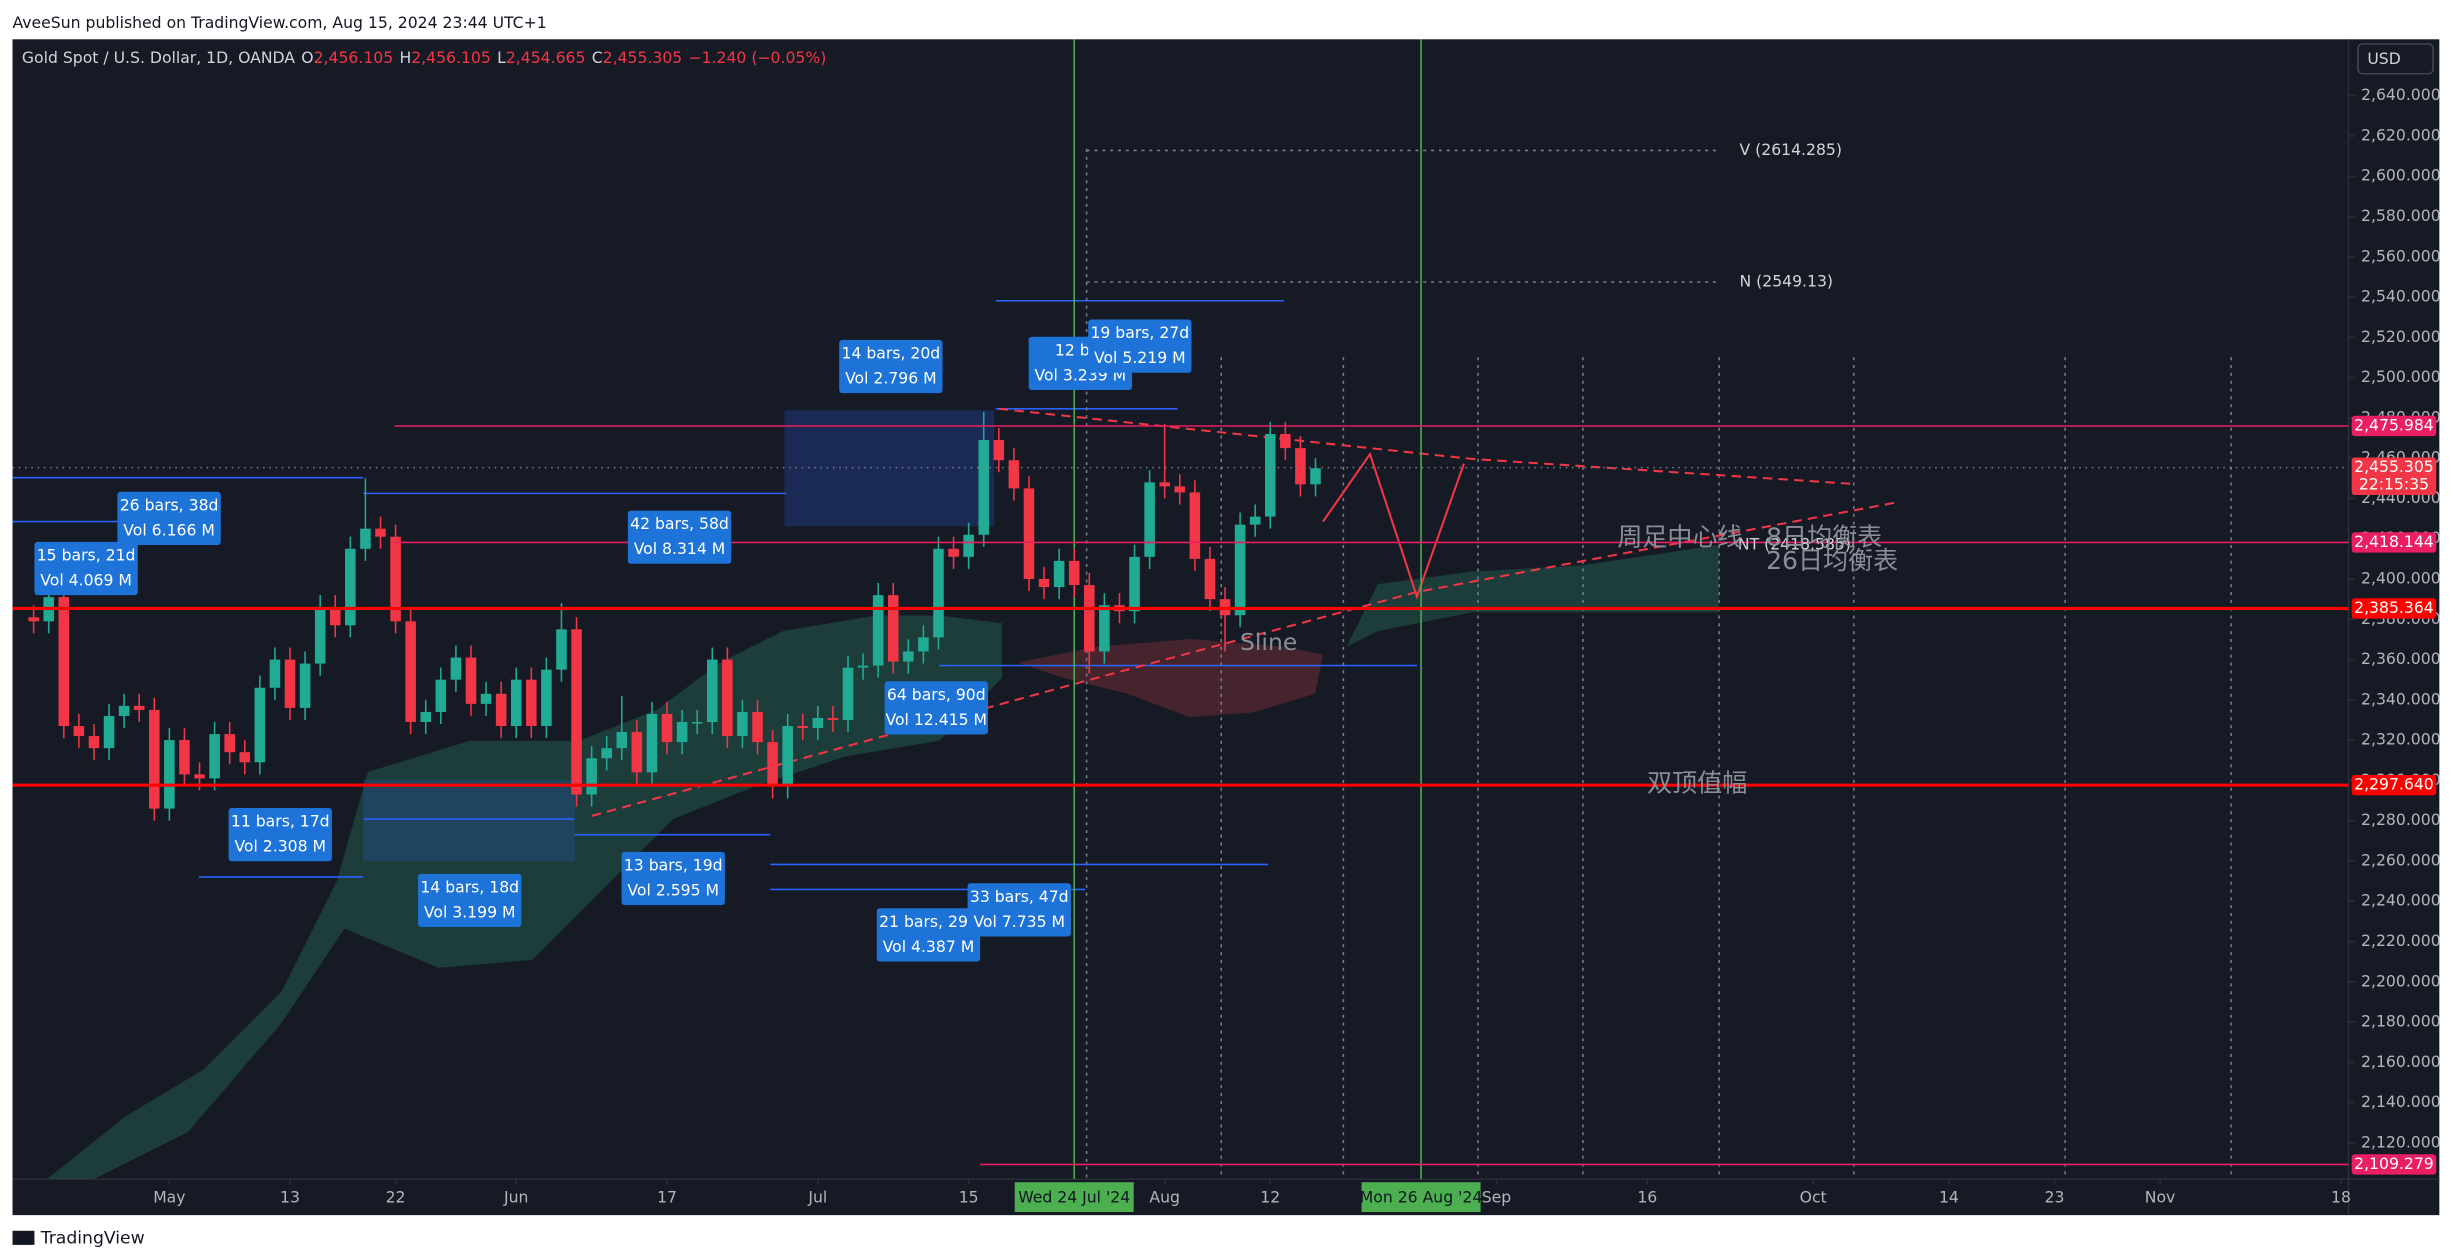 The width and height of the screenshot is (2455, 1256). Describe the element at coordinates (1074, 1196) in the screenshot. I see `time-marker-label: Wed 24 Jul '24` at that location.